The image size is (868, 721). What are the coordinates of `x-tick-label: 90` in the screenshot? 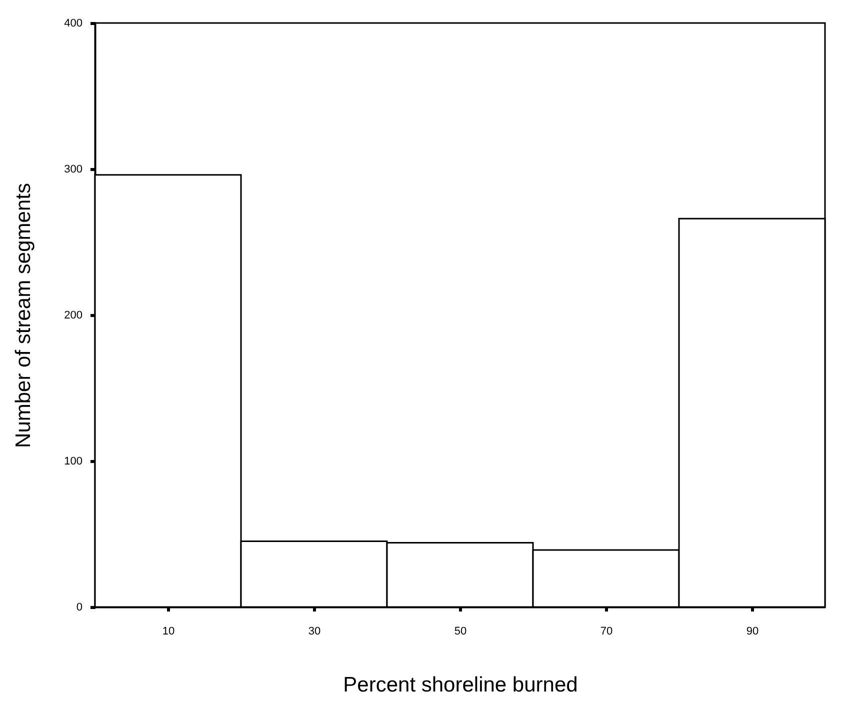 It's located at (752, 632).